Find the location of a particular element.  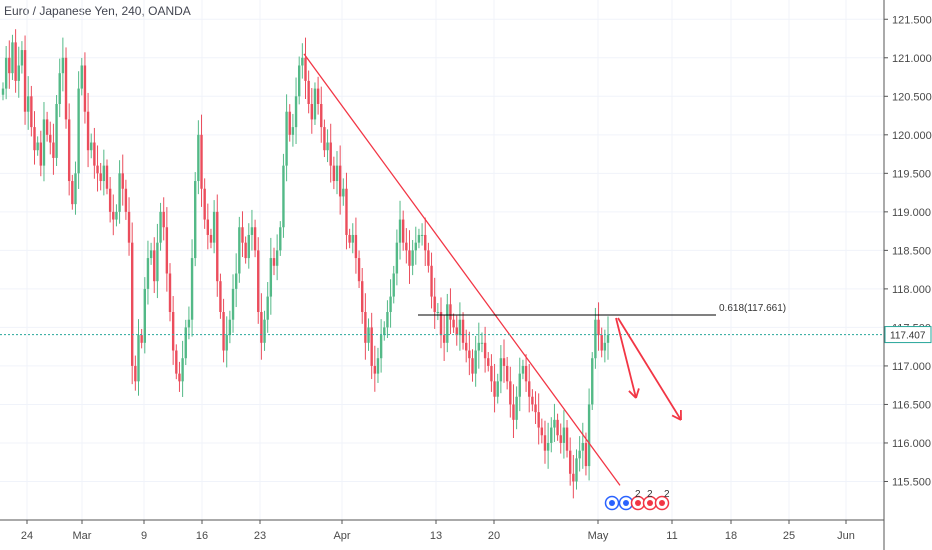

interval-label: 240 is located at coordinates (131, 11).